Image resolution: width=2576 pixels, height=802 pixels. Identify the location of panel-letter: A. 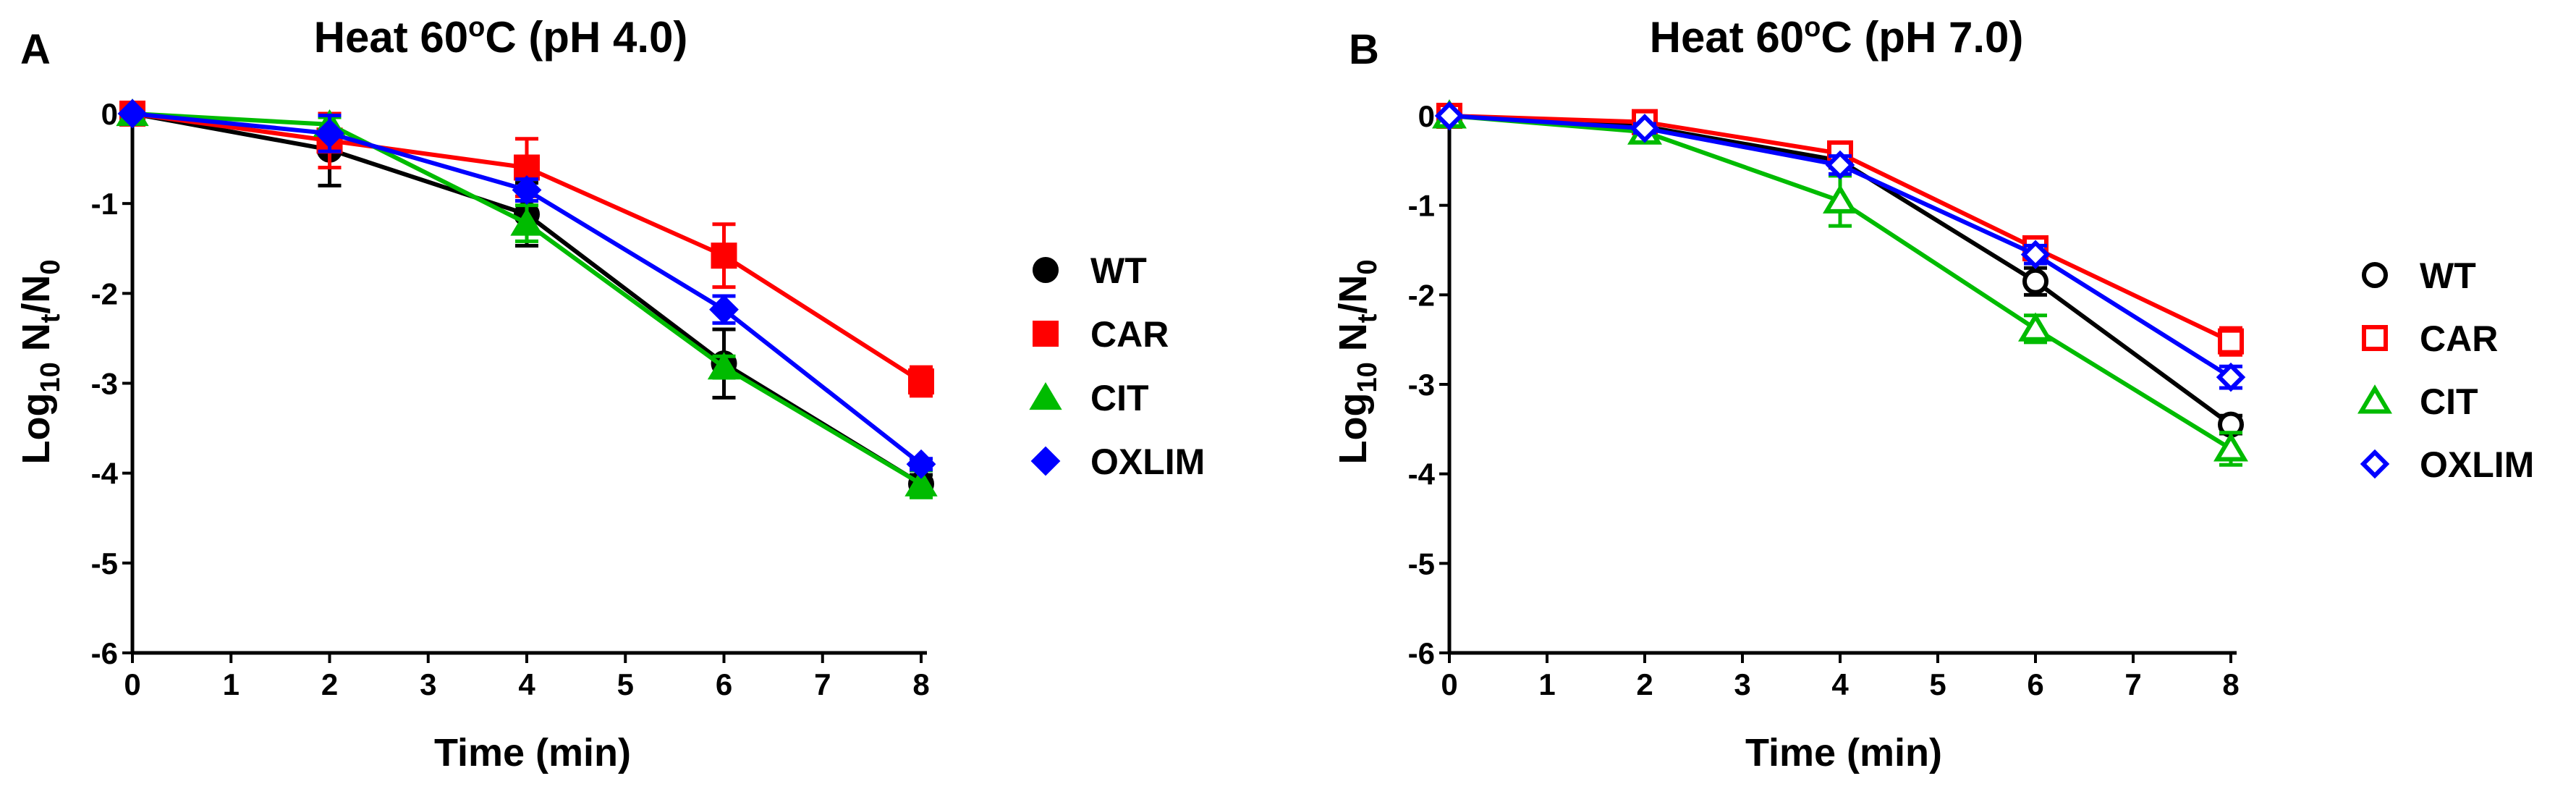
(35, 49).